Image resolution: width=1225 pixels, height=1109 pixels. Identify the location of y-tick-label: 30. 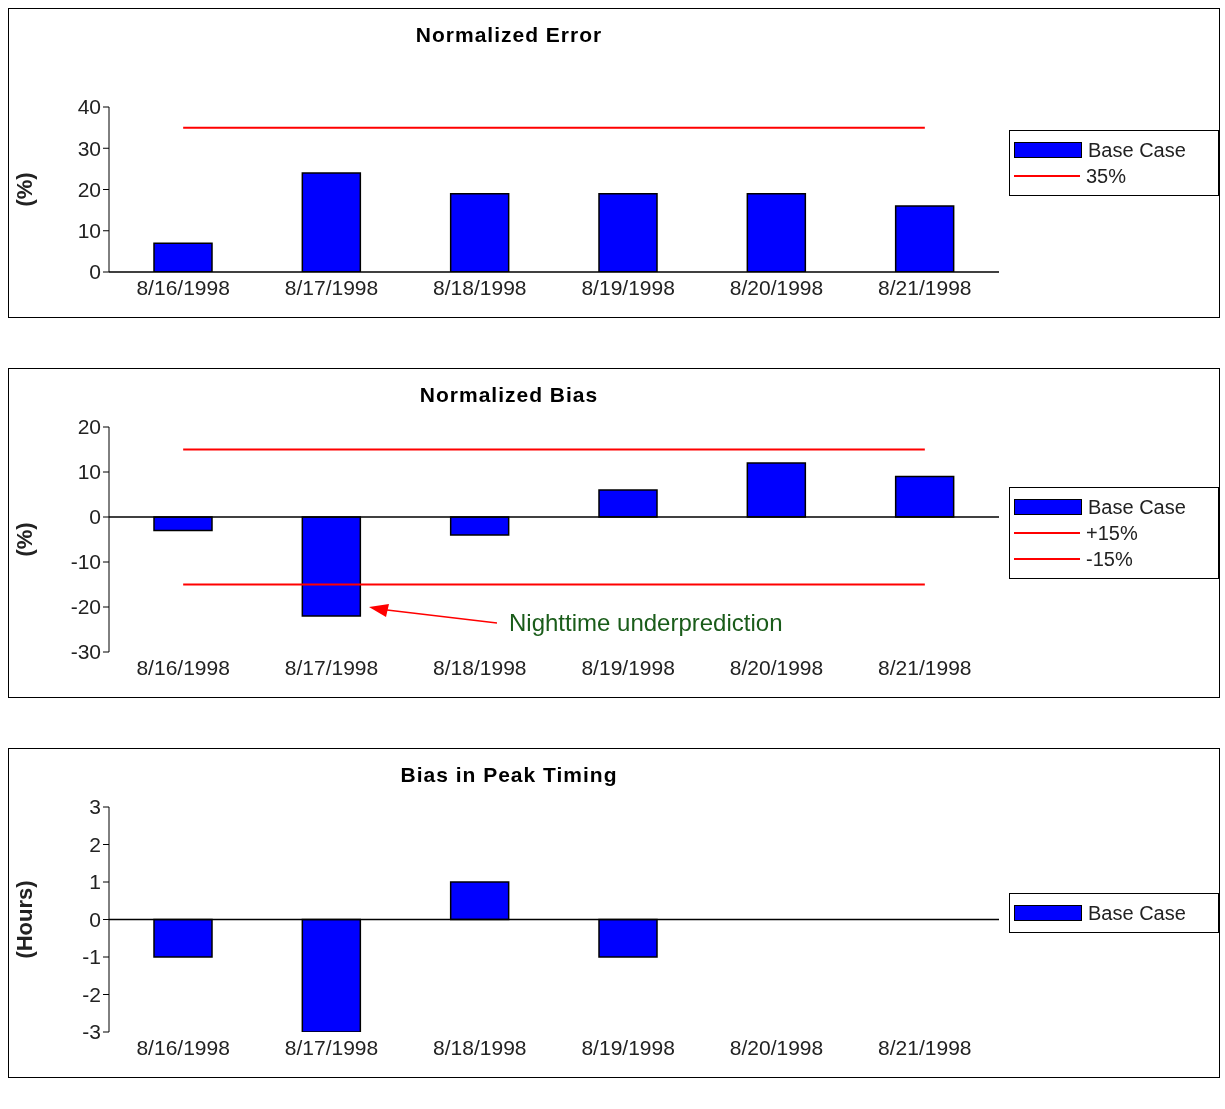
(89, 148).